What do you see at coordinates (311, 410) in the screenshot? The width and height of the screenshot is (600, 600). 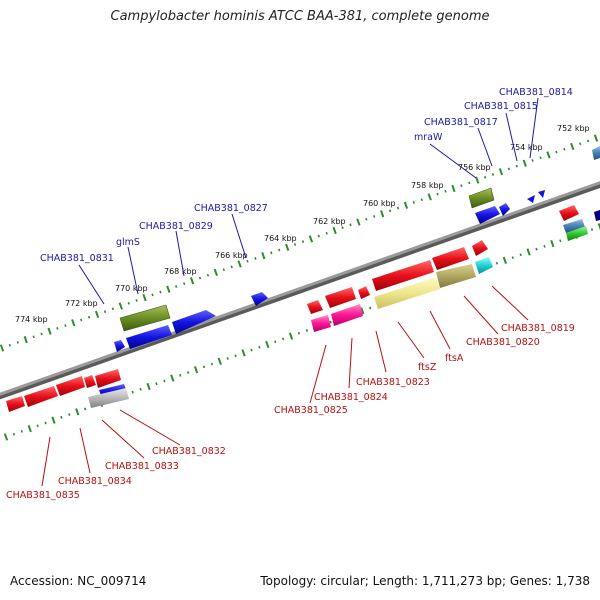 I see `gene-label: CHAB381_0825` at bounding box center [311, 410].